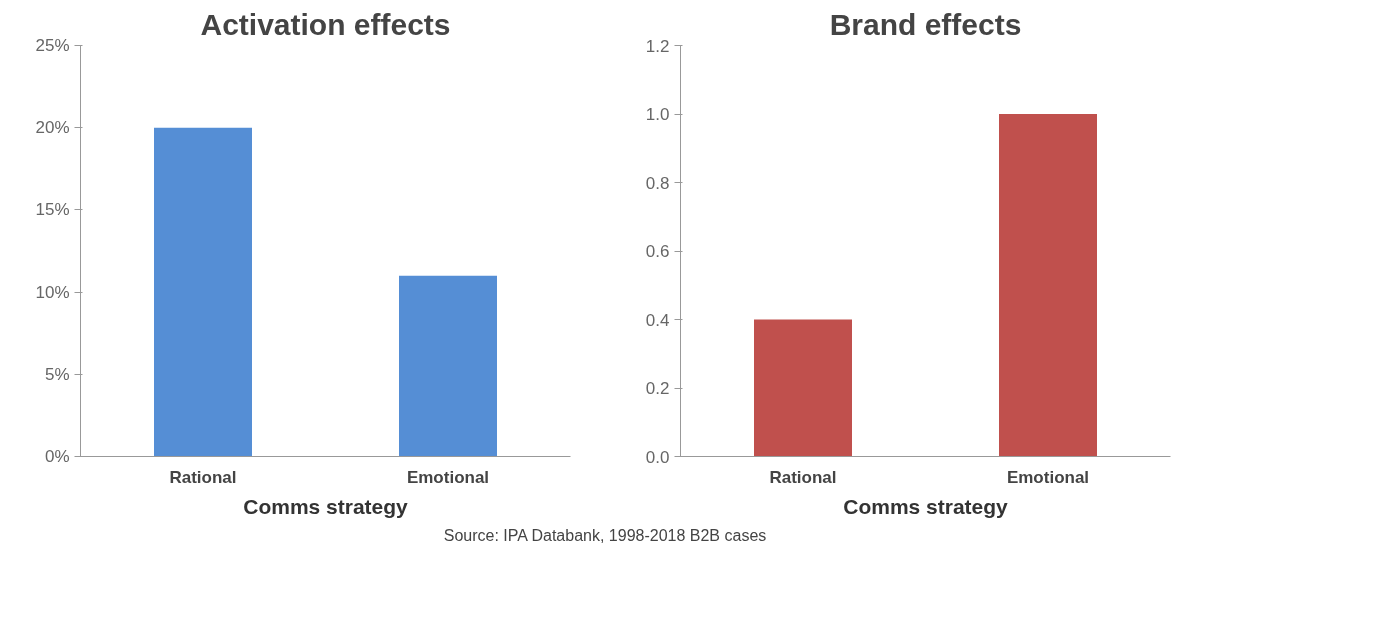 The image size is (1389, 617). What do you see at coordinates (657, 114) in the screenshot?
I see `y-tick-label: 1.0` at bounding box center [657, 114].